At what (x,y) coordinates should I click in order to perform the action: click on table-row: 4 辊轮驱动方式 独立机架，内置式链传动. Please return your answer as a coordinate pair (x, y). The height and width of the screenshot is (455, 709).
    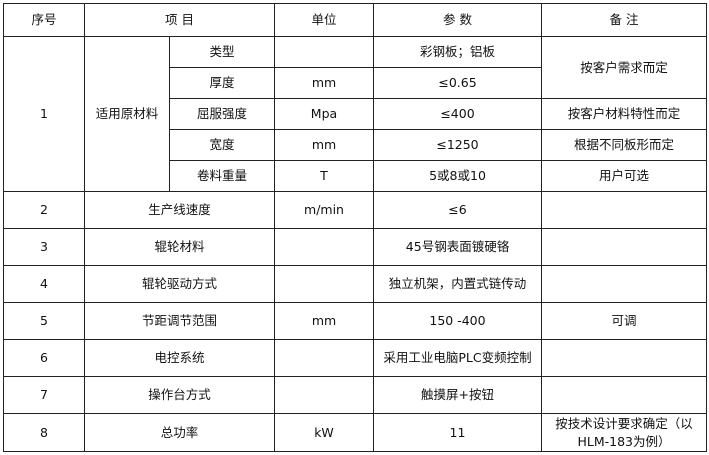
    Looking at the image, I should click on (355, 284).